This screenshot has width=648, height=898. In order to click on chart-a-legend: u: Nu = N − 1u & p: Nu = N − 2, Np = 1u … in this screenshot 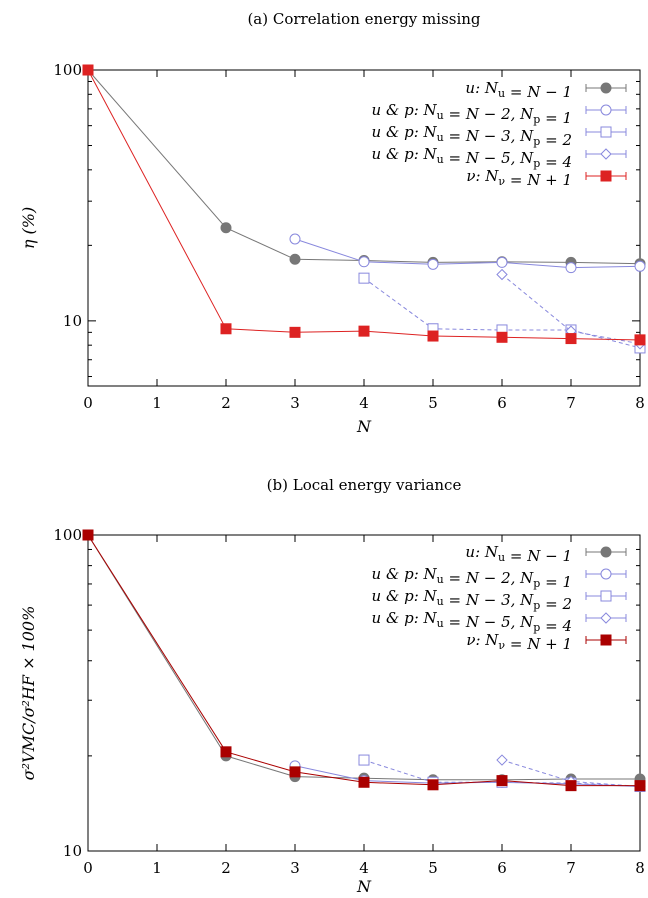, I will do `click(499, 134)`.